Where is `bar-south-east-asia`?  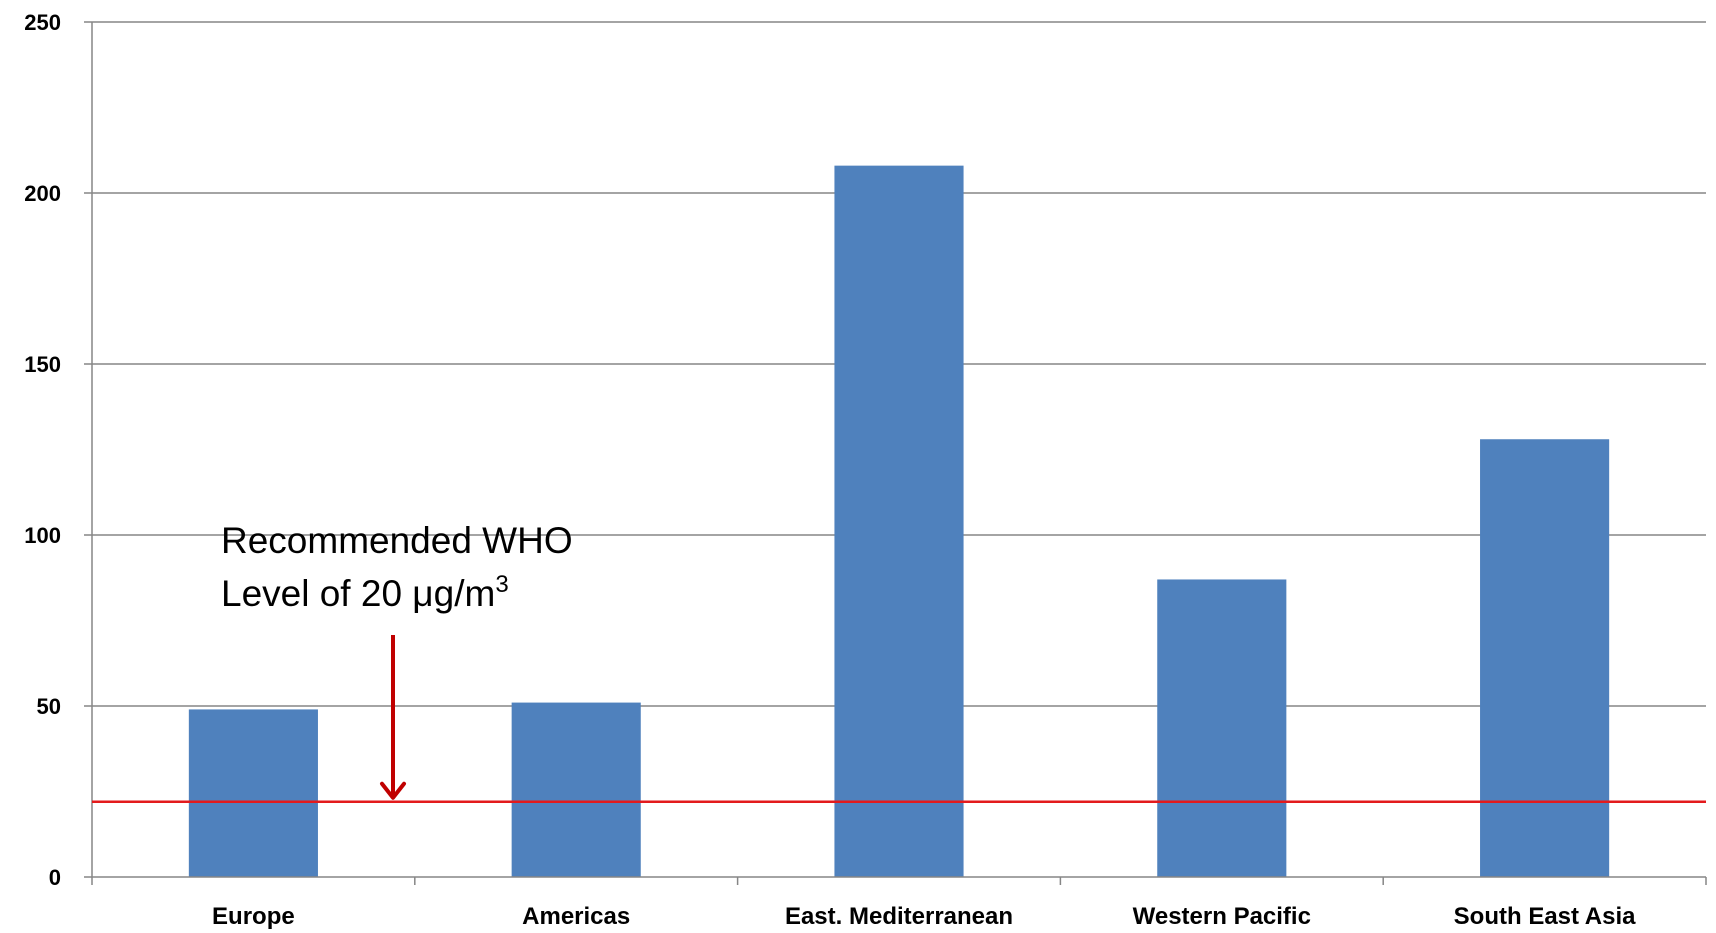
bar-south-east-asia is located at coordinates (1545, 658).